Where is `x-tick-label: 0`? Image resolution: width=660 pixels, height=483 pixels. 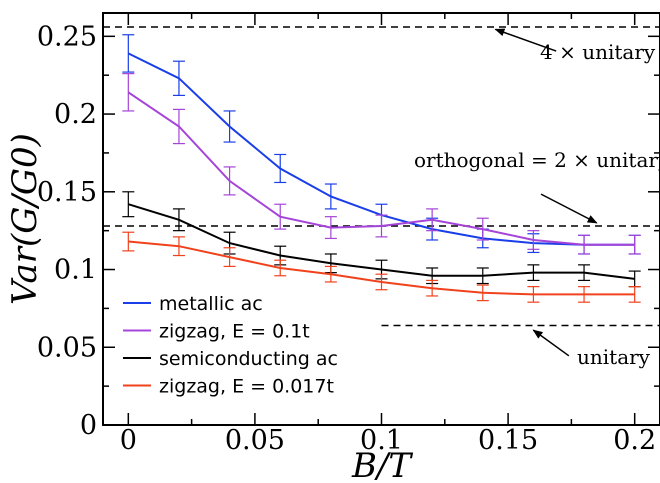 x-tick-label: 0 is located at coordinates (128, 440).